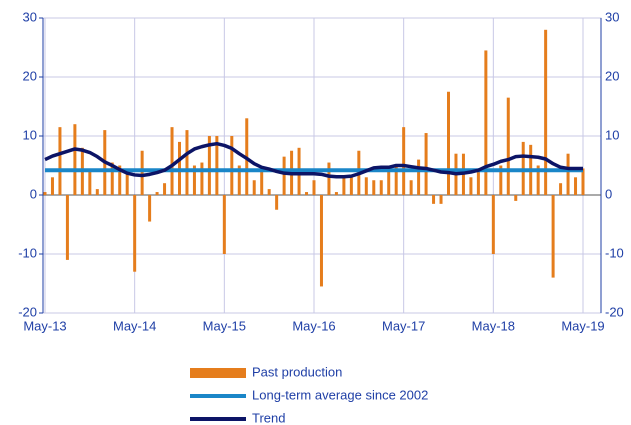 This screenshot has width=631, height=425. What do you see at coordinates (313, 325) in the screenshot?
I see `x-tick-label: May-16` at bounding box center [313, 325].